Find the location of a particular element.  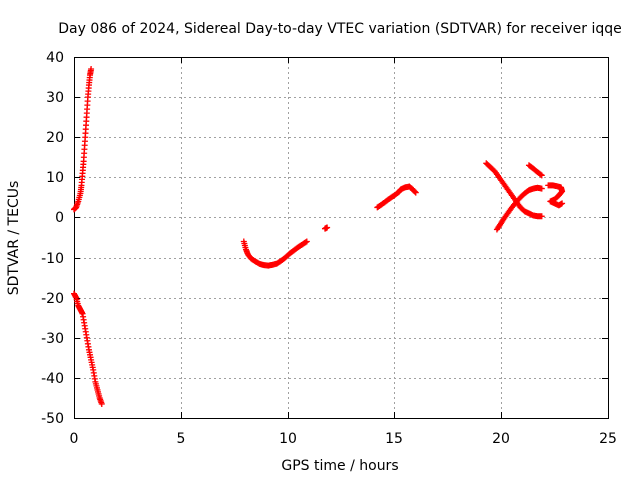

y-tick-label: 30 is located at coordinates (55, 98).